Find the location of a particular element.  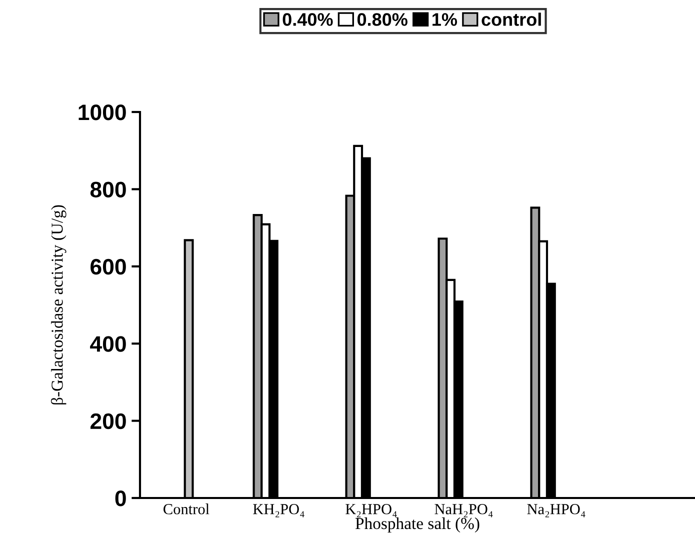

x-tick-label: NaH₂PO₄ is located at coordinates (463, 511).